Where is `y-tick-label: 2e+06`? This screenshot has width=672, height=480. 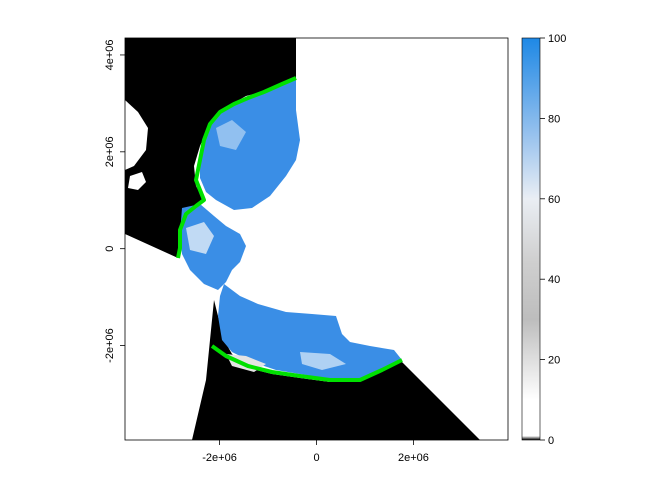 y-tick-label: 2e+06 is located at coordinates (110, 151).